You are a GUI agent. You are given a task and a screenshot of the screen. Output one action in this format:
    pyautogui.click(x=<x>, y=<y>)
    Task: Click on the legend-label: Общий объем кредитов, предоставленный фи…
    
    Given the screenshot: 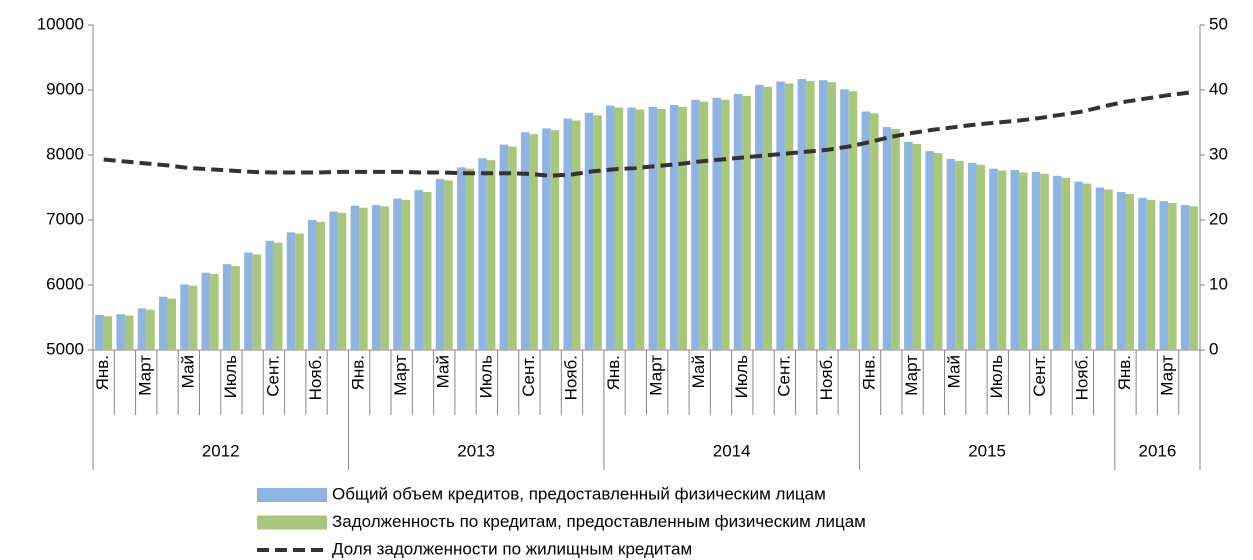 What is the action you would take?
    pyautogui.click(x=579, y=493)
    